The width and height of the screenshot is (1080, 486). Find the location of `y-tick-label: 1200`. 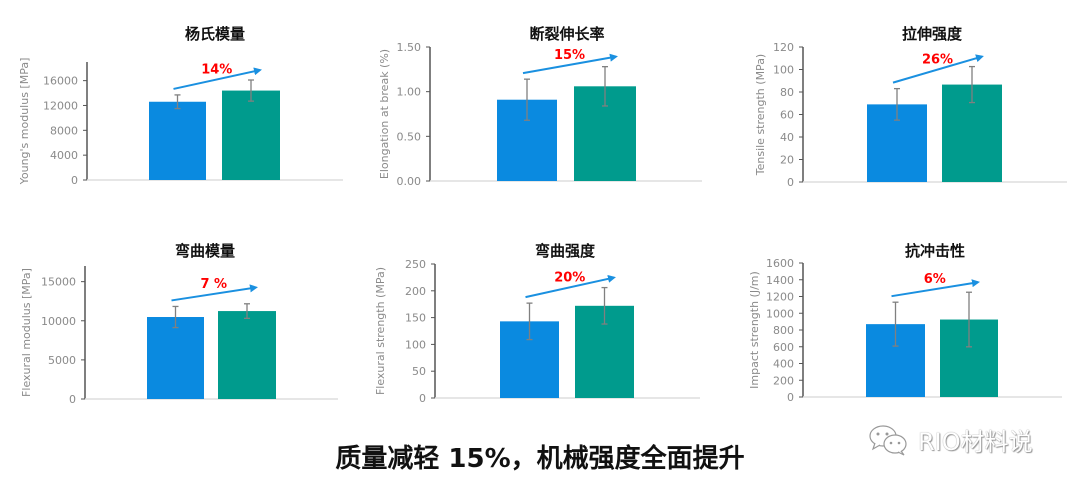

y-tick-label: 1200 is located at coordinates (780, 297).